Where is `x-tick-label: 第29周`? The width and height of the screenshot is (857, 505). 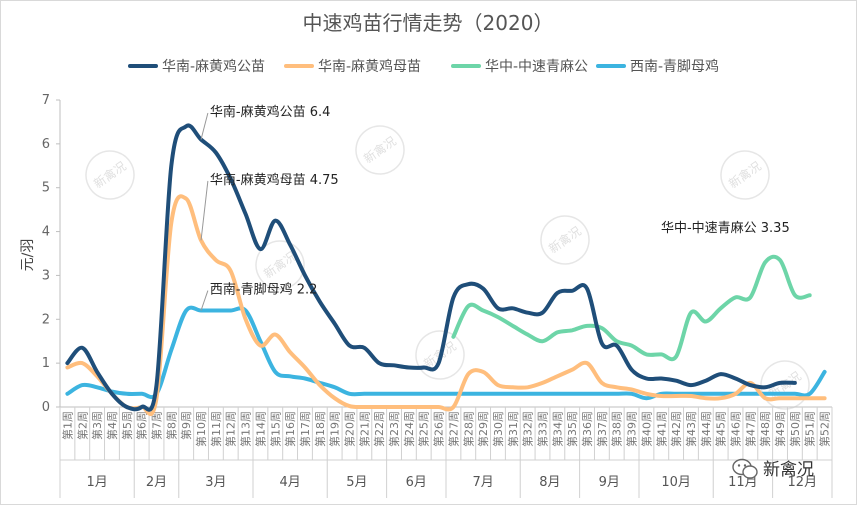 x-tick-label: 第29周 is located at coordinates (483, 429).